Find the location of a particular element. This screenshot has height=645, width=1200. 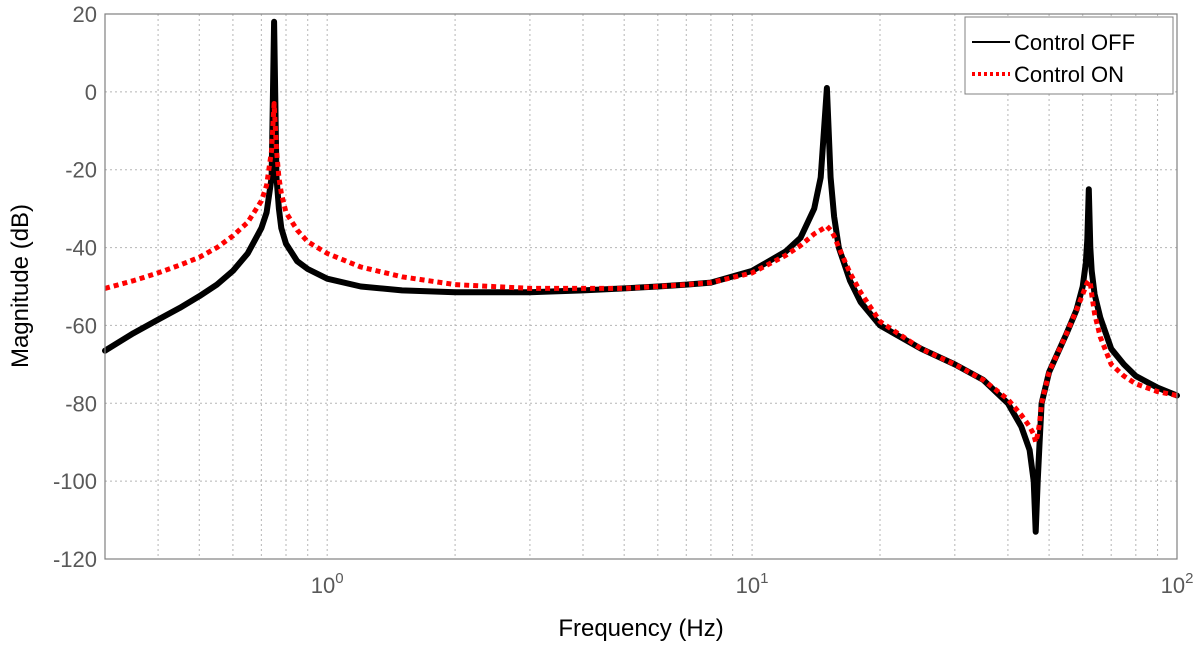

y-tick-label: 0 is located at coordinates (91, 92).